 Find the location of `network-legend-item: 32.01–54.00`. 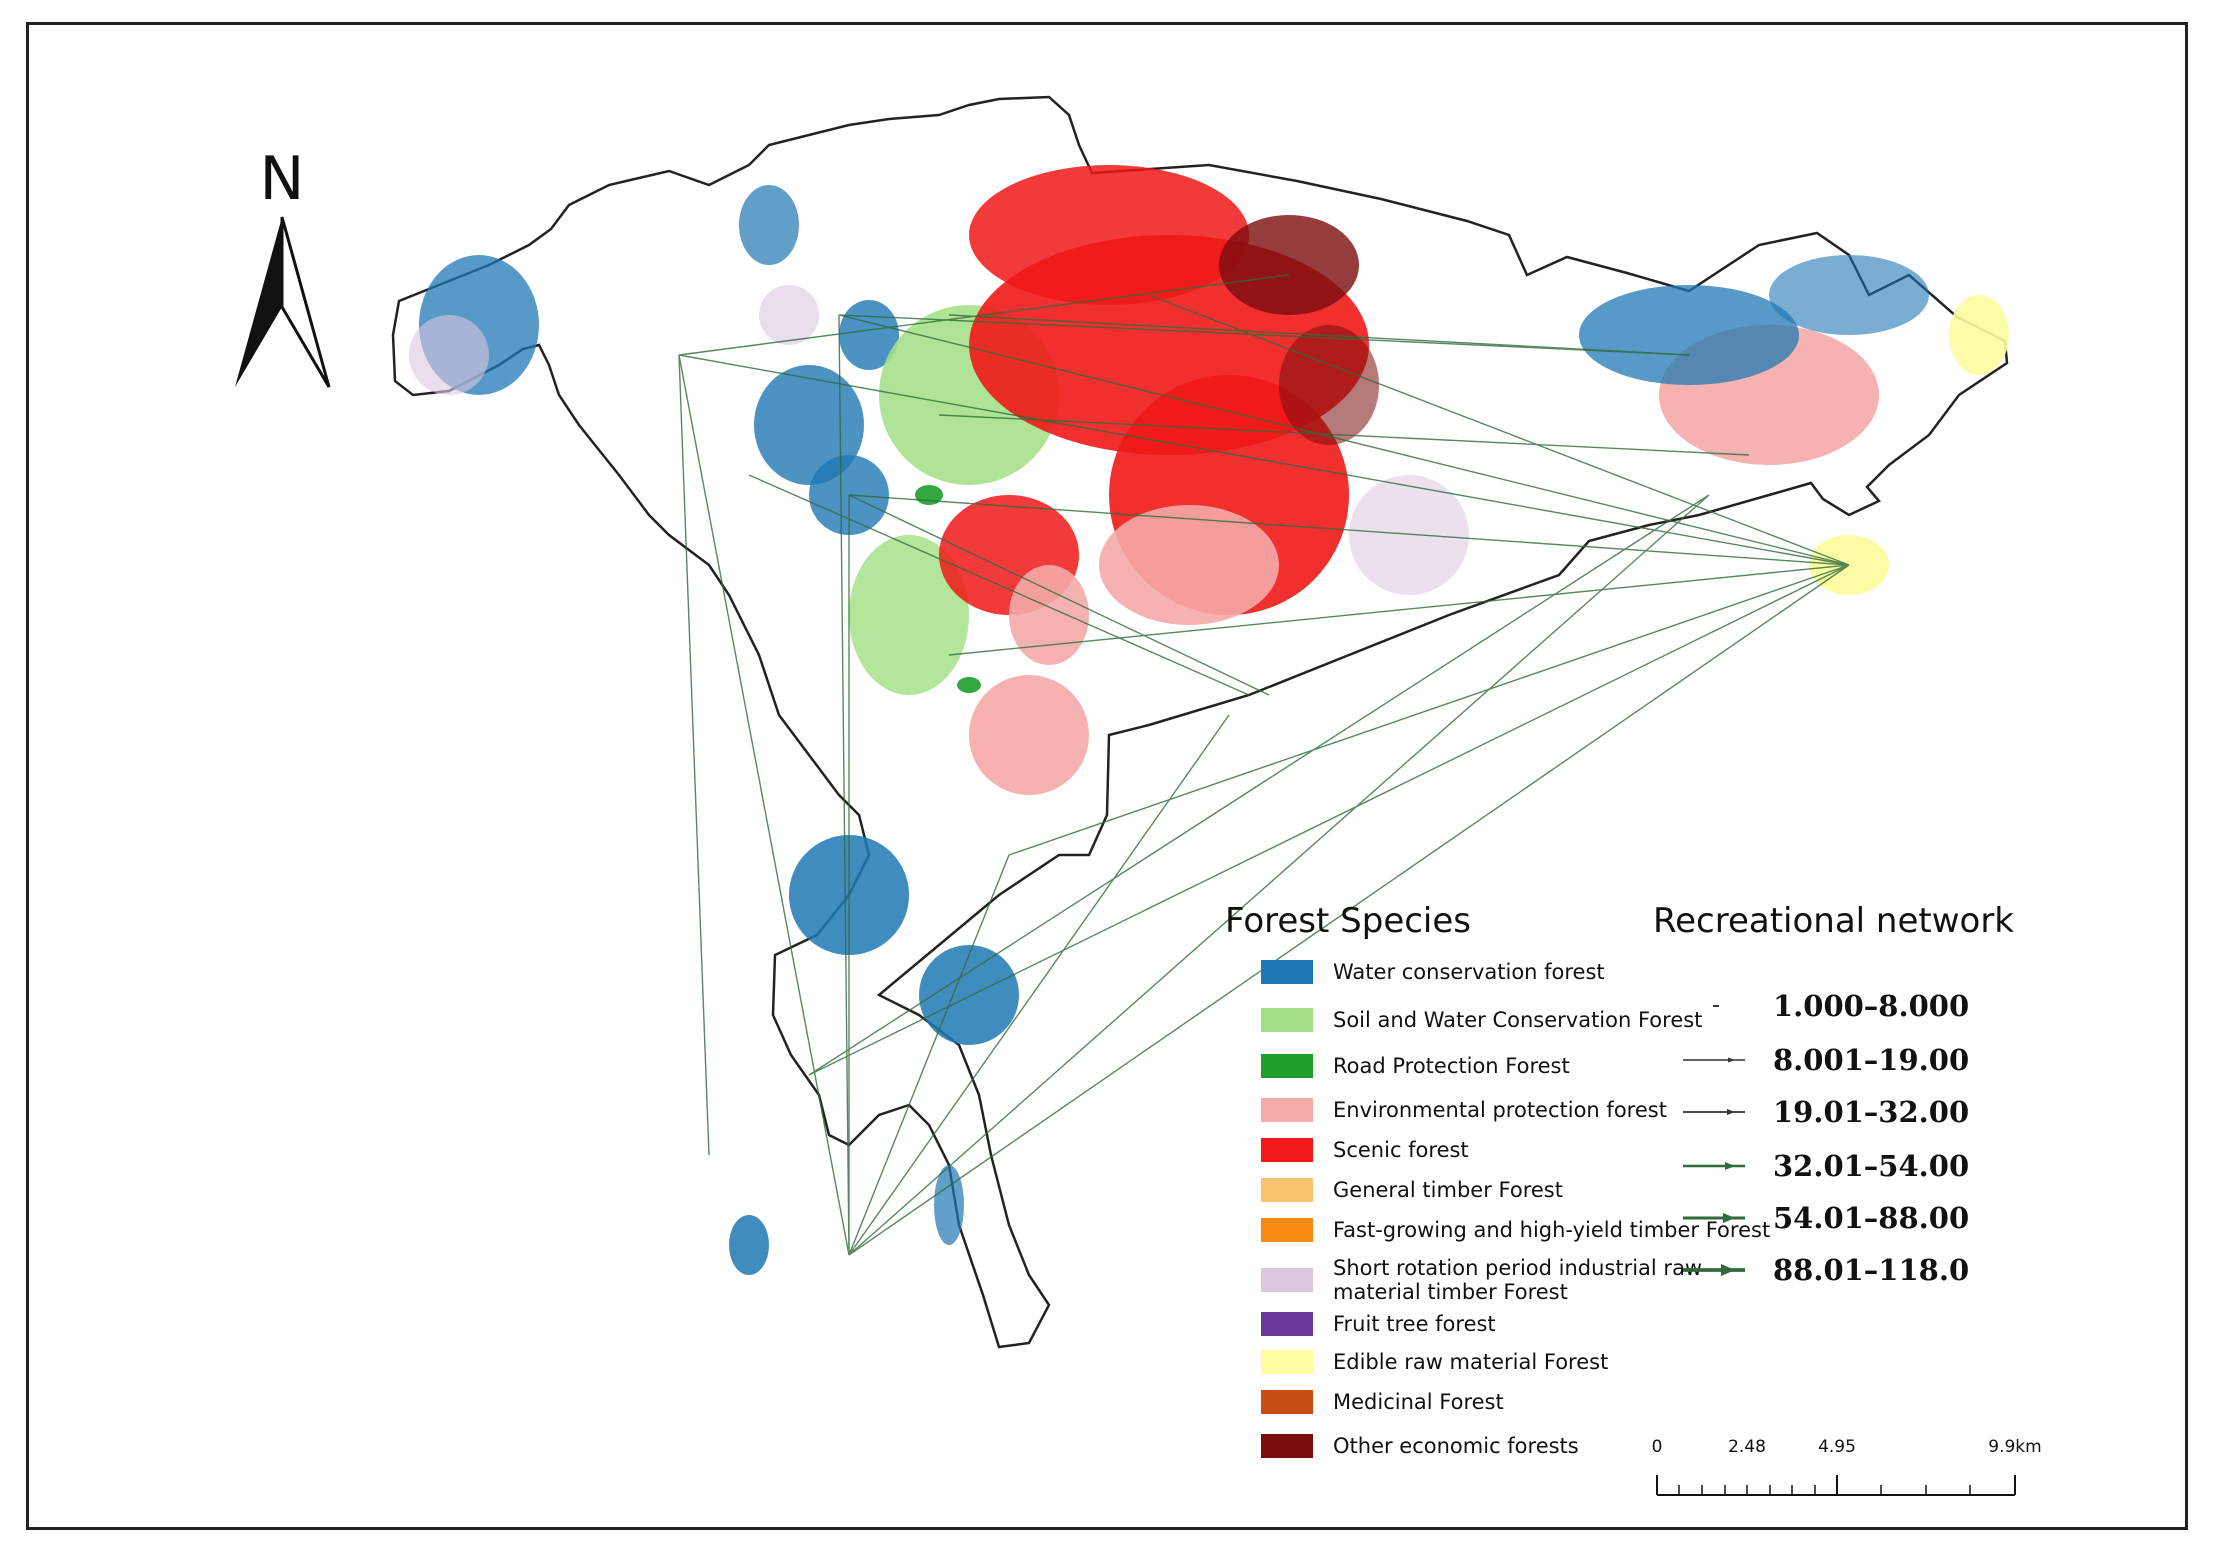

network-legend-item: 32.01–54.00 is located at coordinates (1824, 1166).